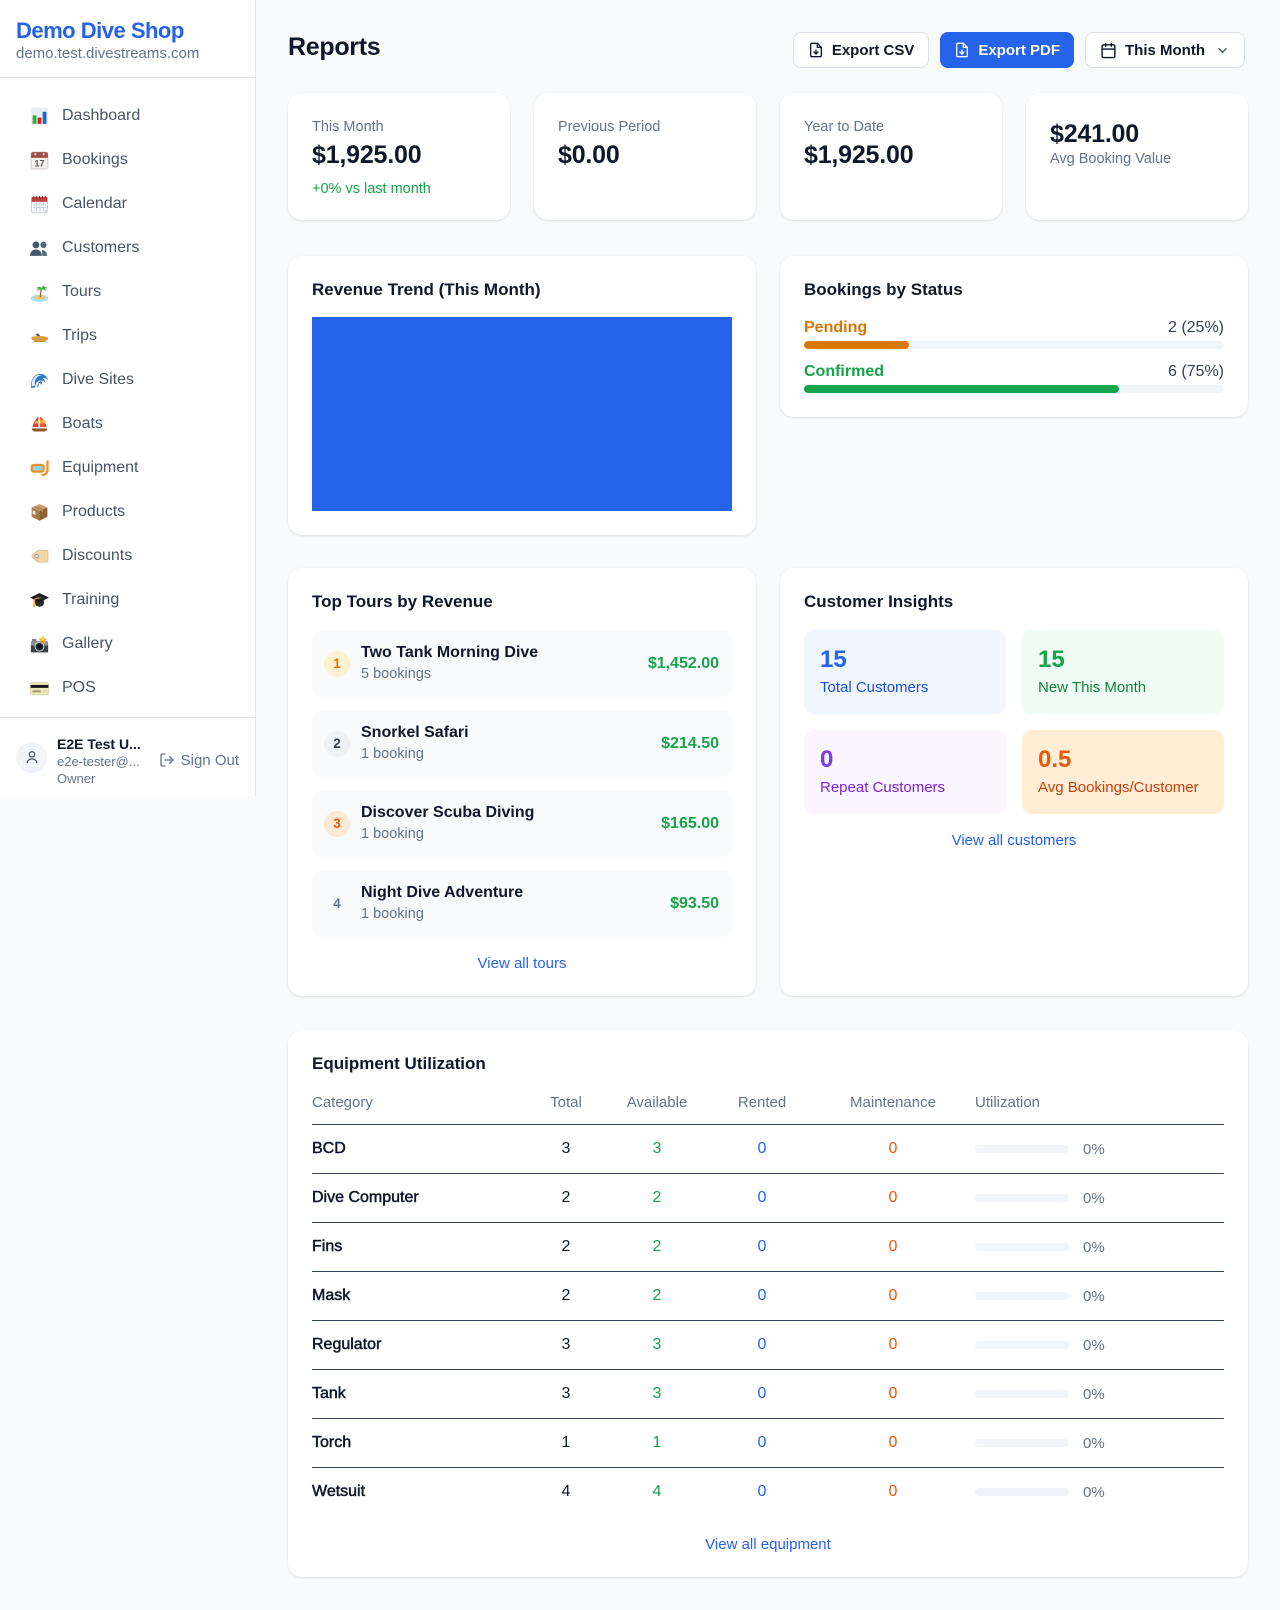 This screenshot has width=1280, height=1610. Describe the element at coordinates (40, 163) in the screenshot. I see `svg-text: 17` at that location.